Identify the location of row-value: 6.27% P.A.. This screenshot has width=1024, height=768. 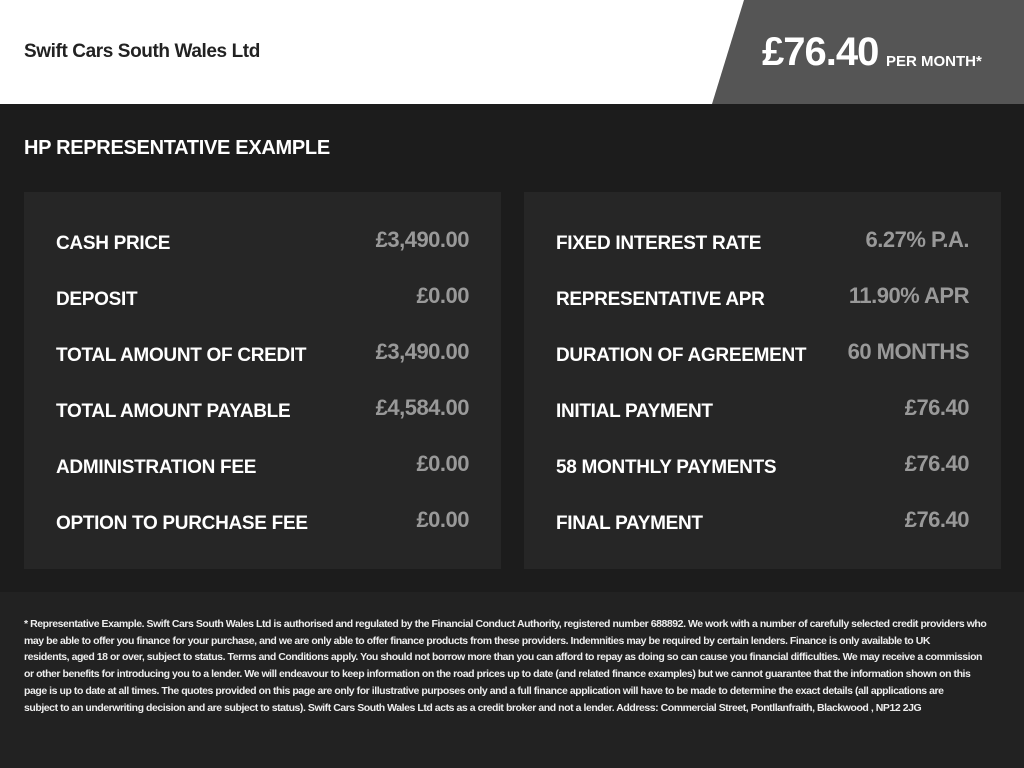
(917, 239).